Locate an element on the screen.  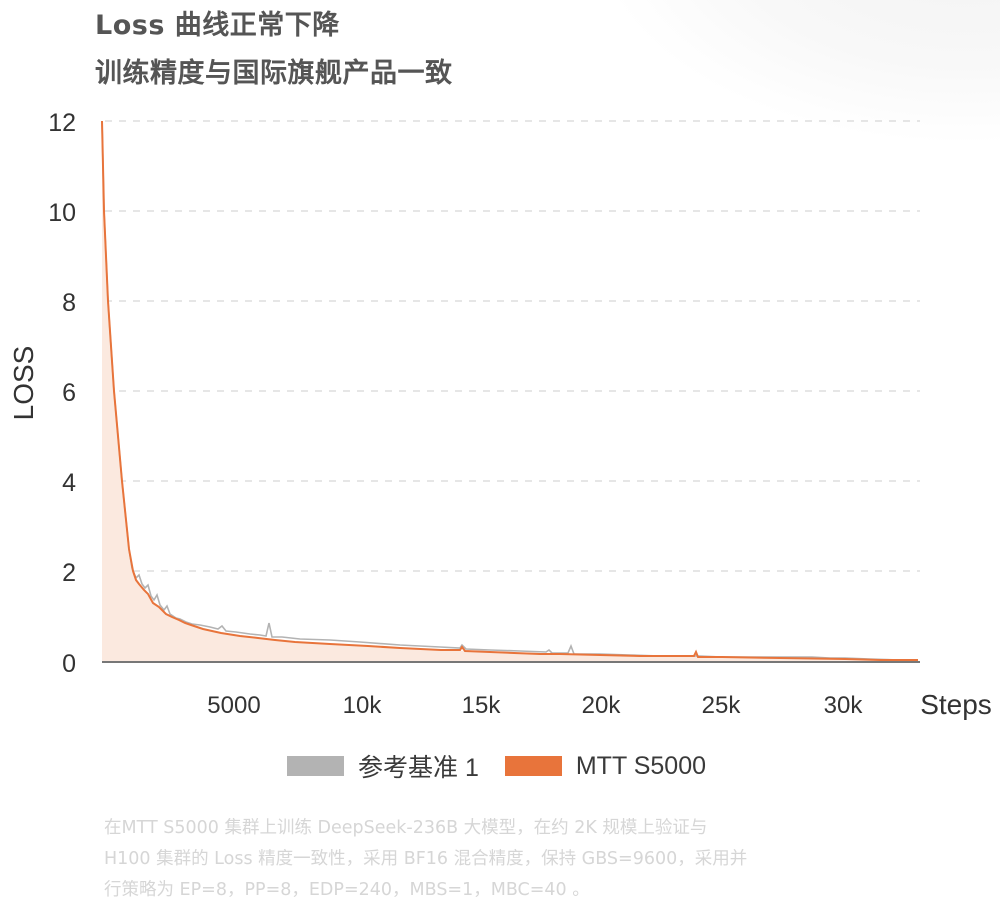
chart-title-line-1: Loss 曲线正常下降 is located at coordinates (217, 25).